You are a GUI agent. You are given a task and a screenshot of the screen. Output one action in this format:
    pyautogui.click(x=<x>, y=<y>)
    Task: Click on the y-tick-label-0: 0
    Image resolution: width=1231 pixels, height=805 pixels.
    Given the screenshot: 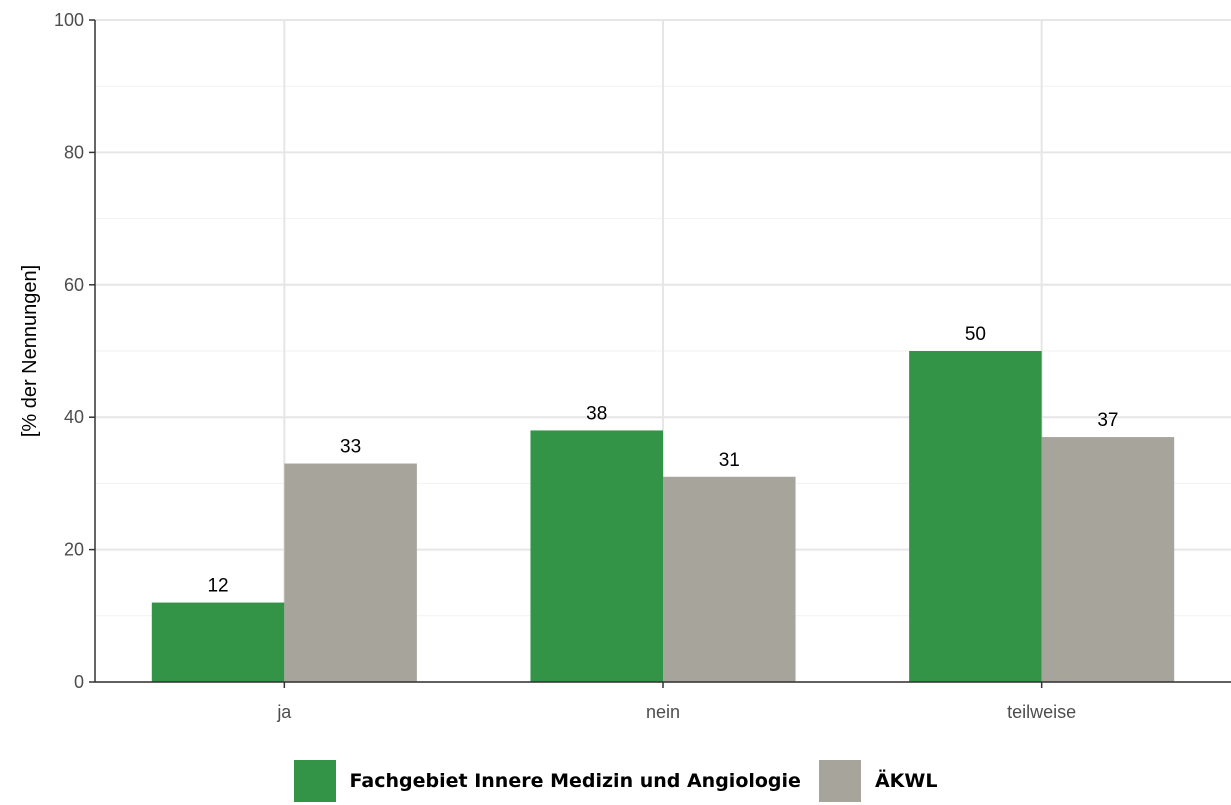 What is the action you would take?
    pyautogui.click(x=79, y=682)
    